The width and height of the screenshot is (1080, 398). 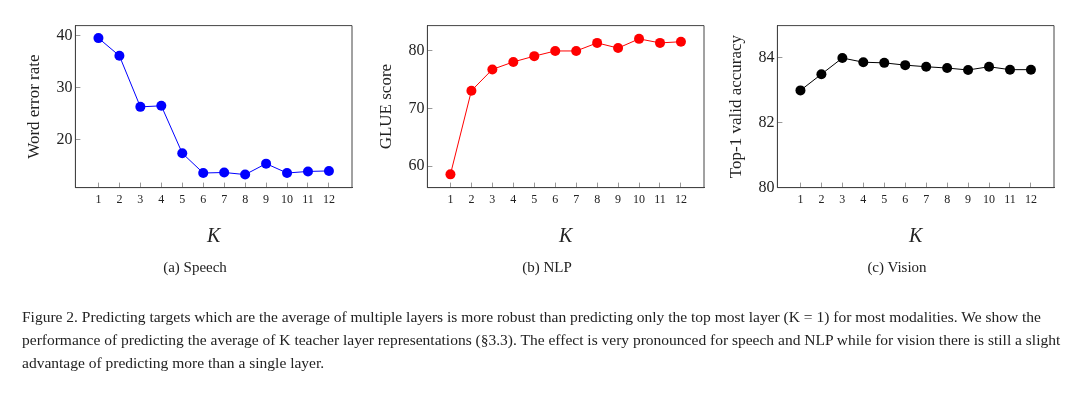 I want to click on y-tick-label: 60, so click(x=416, y=165).